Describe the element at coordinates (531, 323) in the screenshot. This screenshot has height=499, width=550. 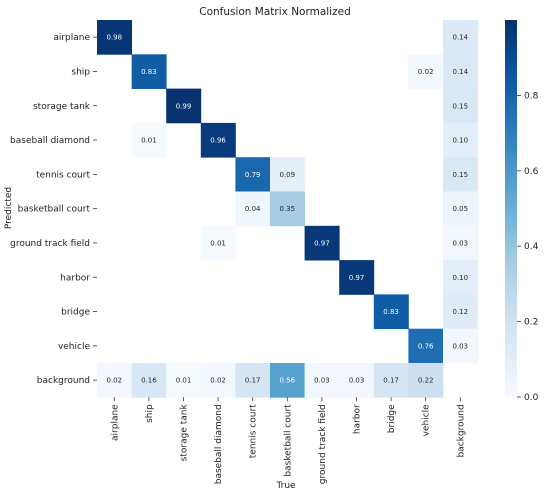
I see `colorbar-tick-label: 0.2` at that location.